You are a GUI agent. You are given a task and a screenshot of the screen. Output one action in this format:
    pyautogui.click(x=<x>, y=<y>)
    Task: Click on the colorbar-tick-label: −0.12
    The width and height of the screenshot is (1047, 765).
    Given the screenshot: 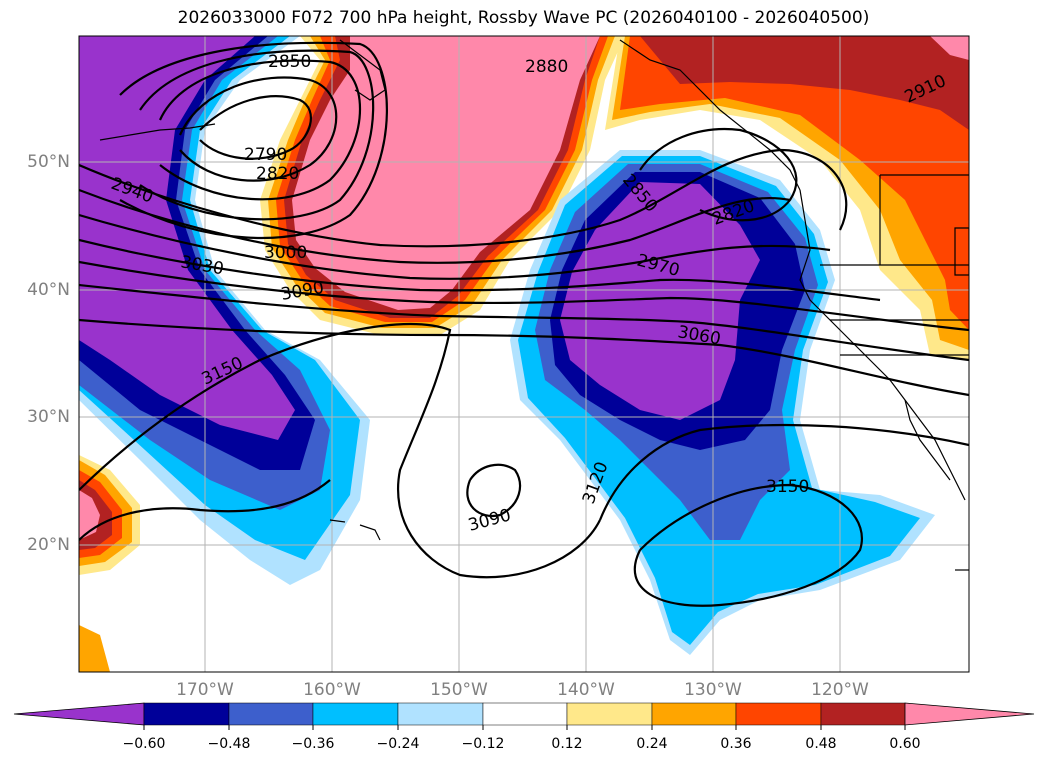 What is the action you would take?
    pyautogui.click(x=483, y=744)
    